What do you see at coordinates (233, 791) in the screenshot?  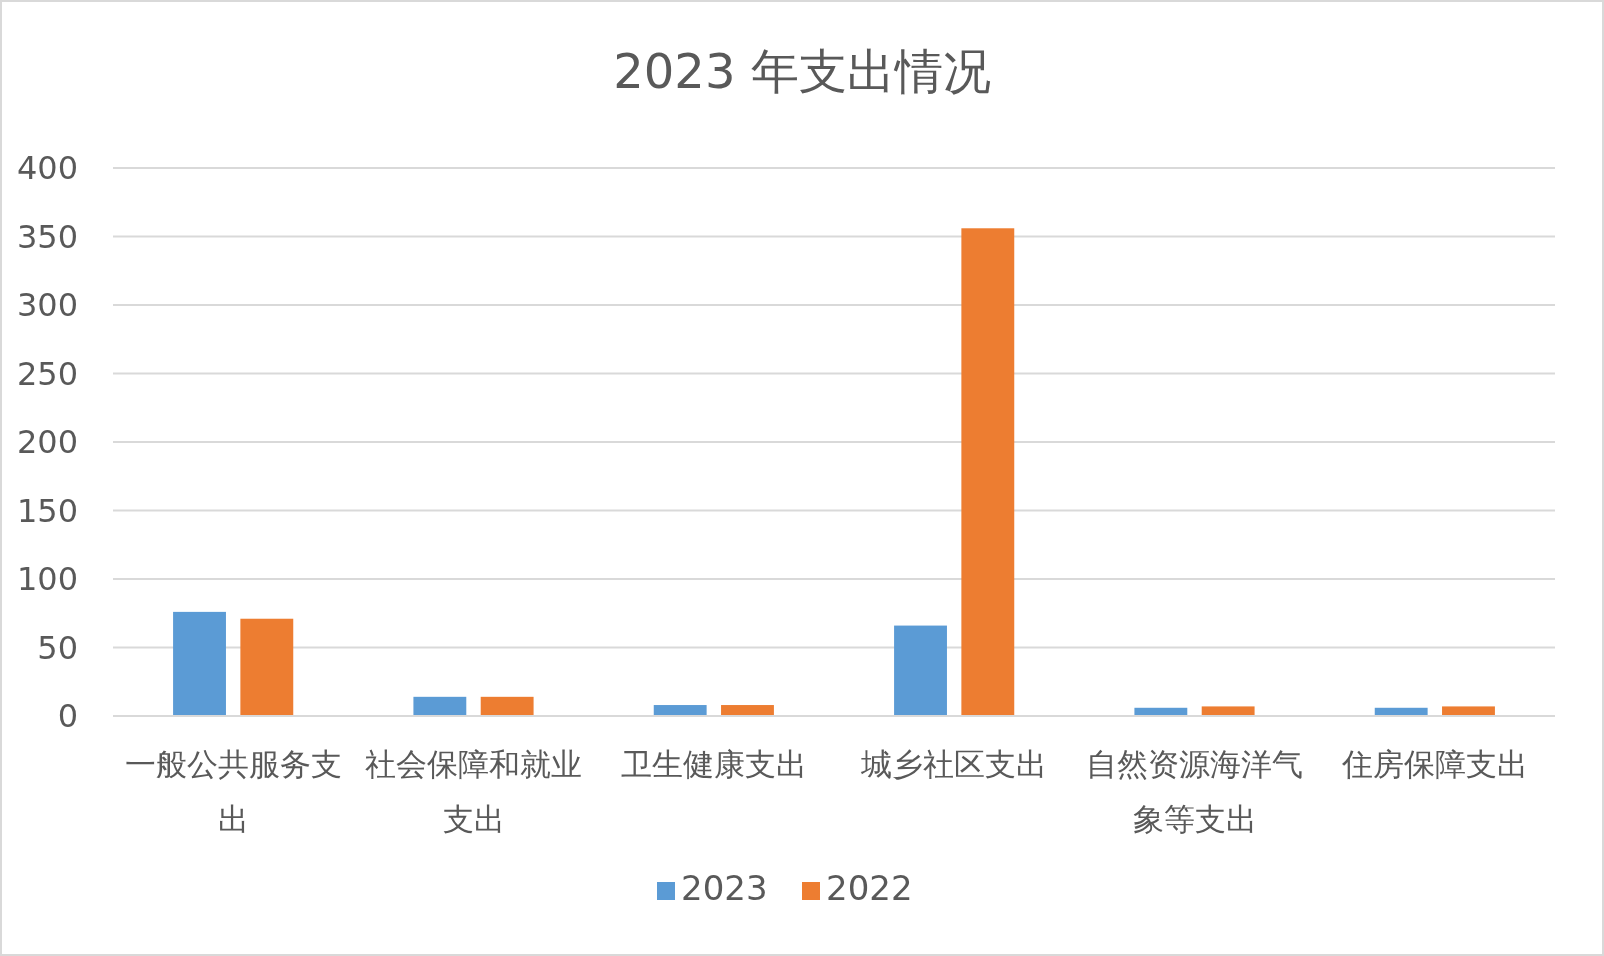 I see `x-tick-label: 一般公共服务支出` at bounding box center [233, 791].